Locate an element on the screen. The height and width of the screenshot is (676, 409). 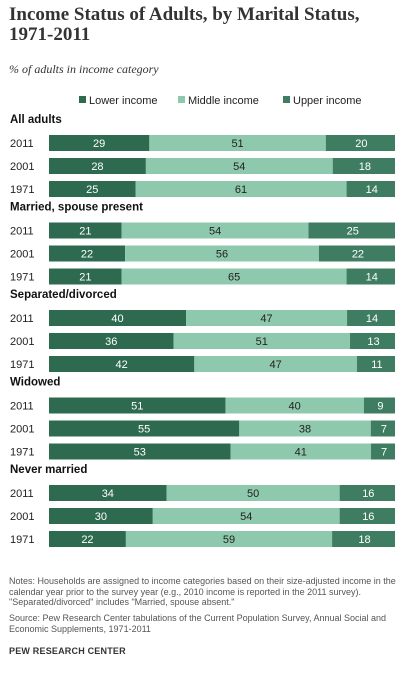
data-label-lower-income: 53 is located at coordinates (140, 453).